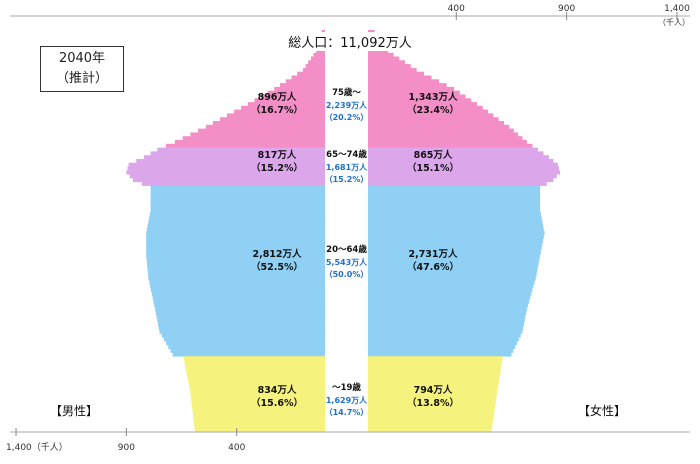 The image size is (700, 464). I want to click on total-value-label: 2,239万人, so click(347, 105).